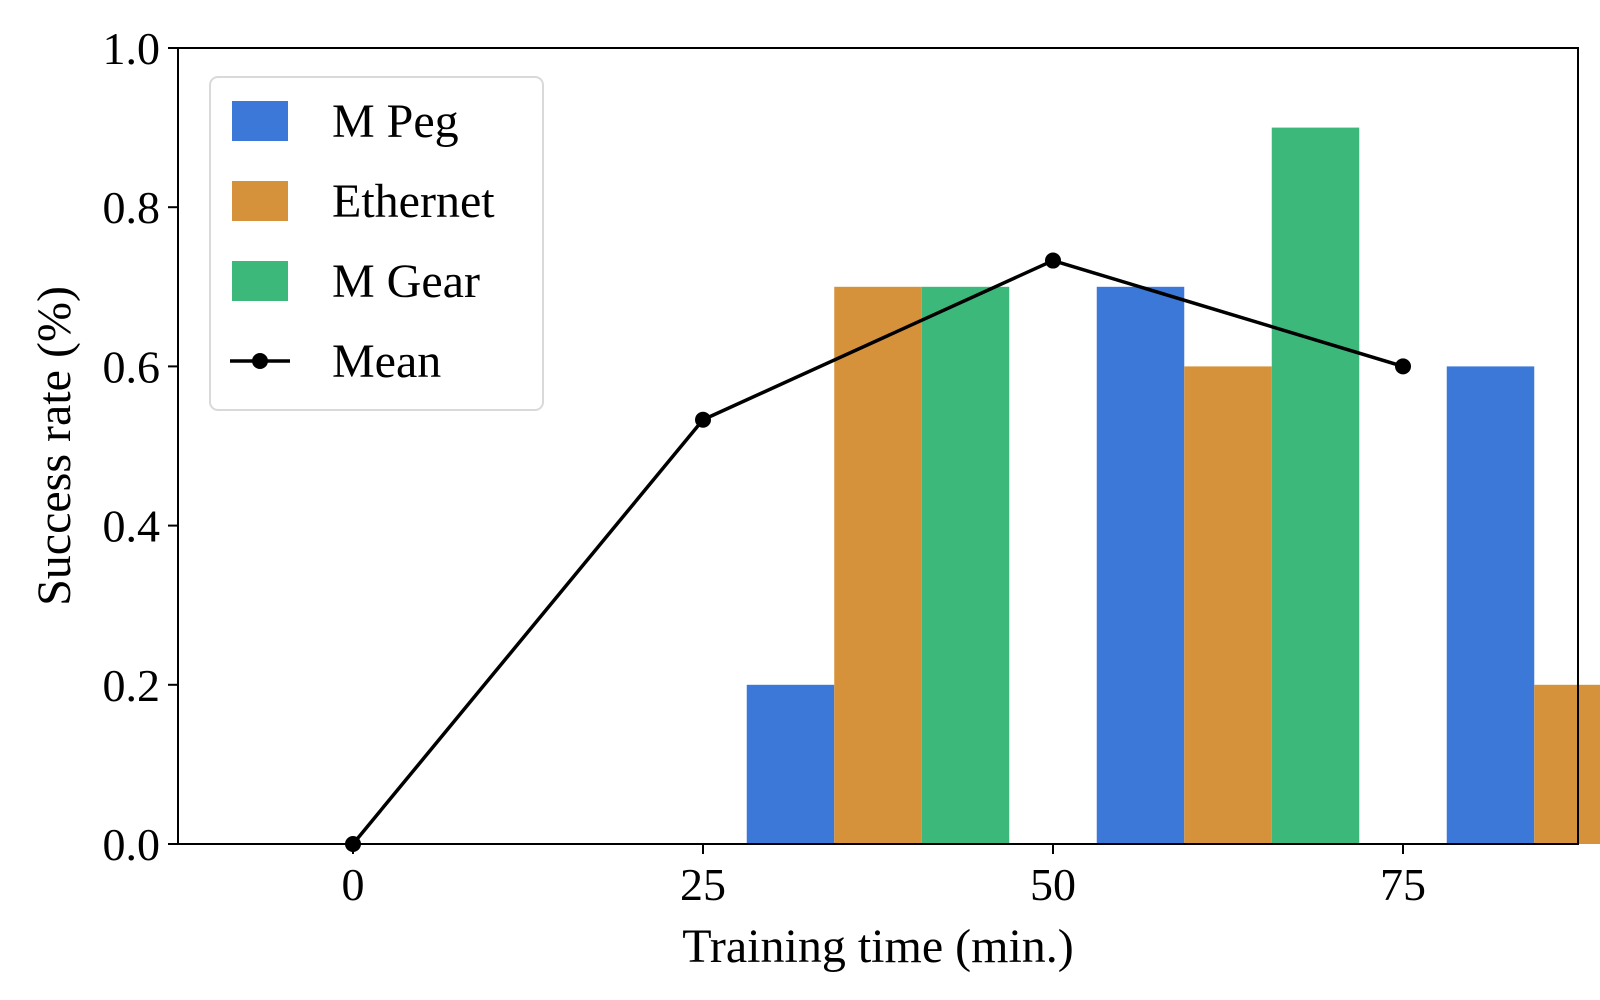 Image resolution: width=1600 pixels, height=1000 pixels. Describe the element at coordinates (132, 366) in the screenshot. I see `y-tick-label: 0.6` at that location.